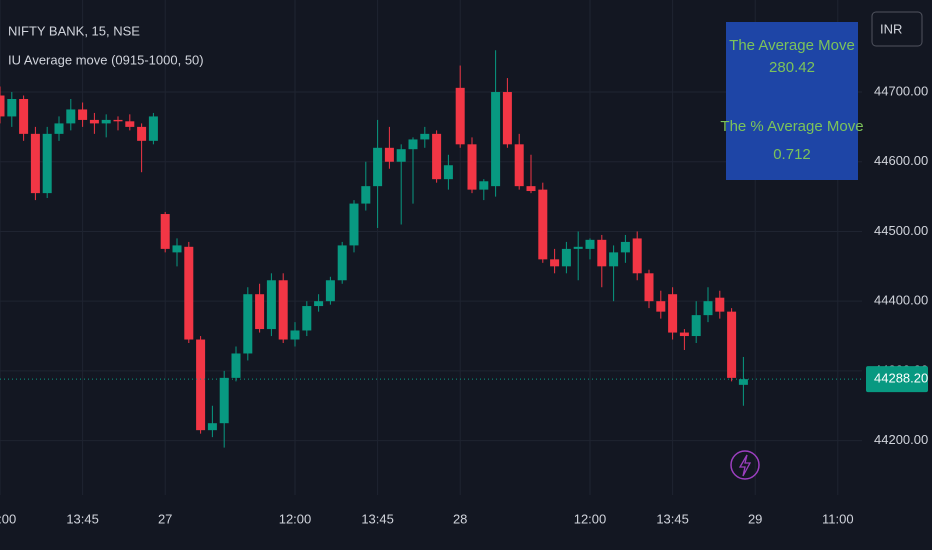 Image resolution: width=932 pixels, height=550 pixels. Describe the element at coordinates (838, 518) in the screenshot. I see `x-tick-label: 11:00` at that location.